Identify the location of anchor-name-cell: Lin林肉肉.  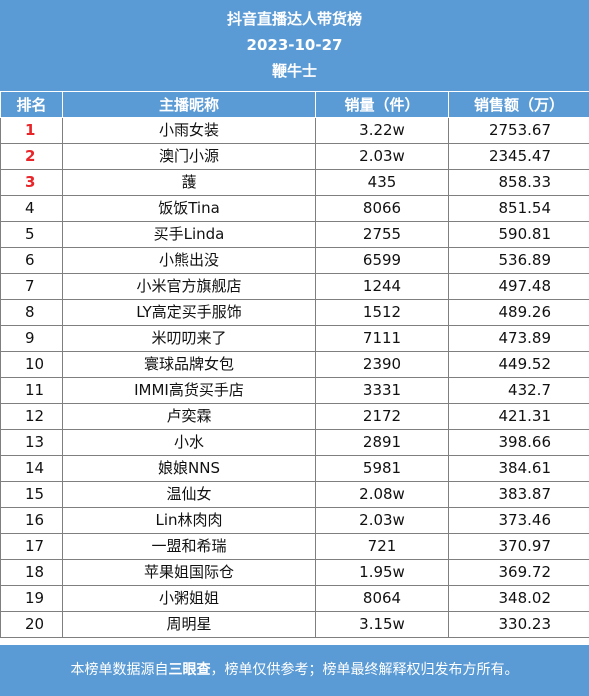
(189, 520).